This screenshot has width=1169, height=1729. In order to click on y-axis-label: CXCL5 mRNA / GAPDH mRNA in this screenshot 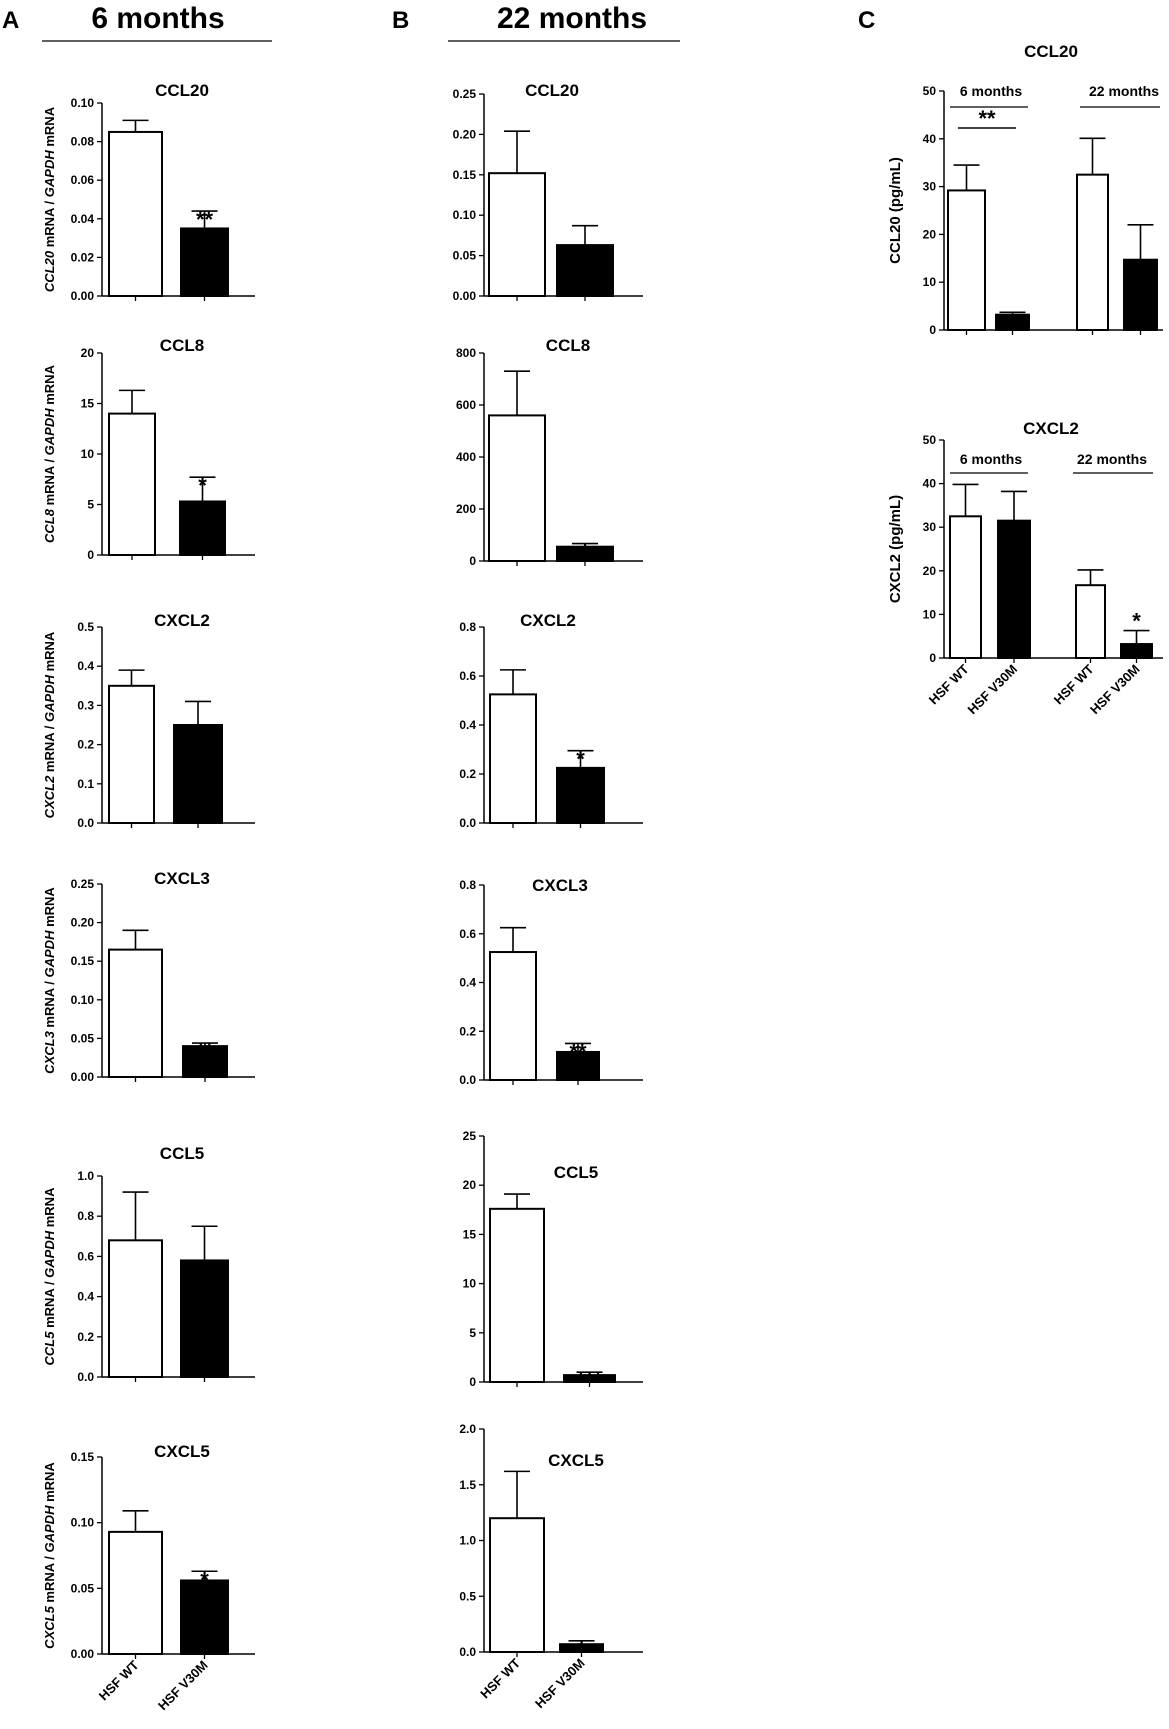, I will do `click(49, 1555)`.